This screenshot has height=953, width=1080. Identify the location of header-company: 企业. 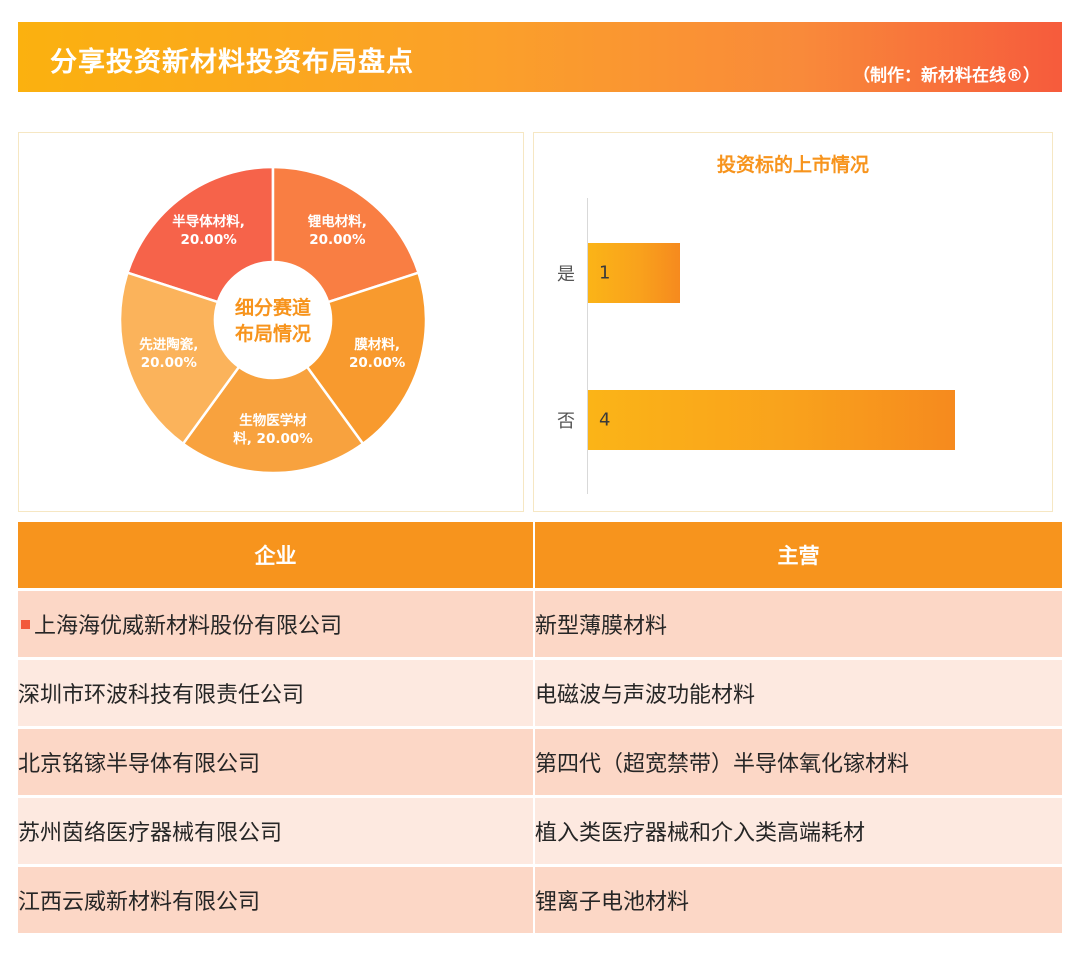
(276, 555).